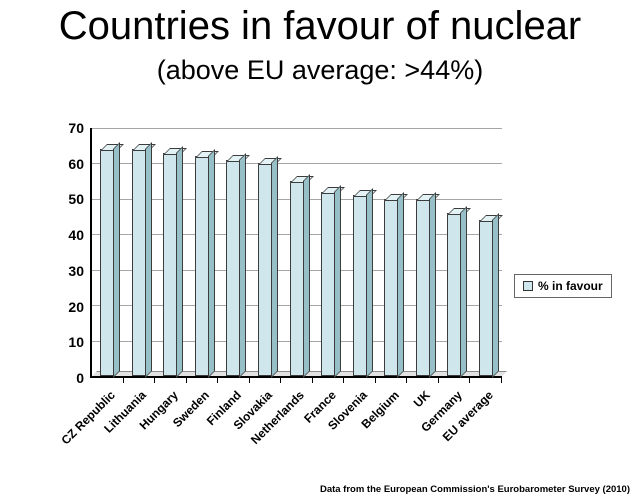  I want to click on legend-label: % in favour, so click(570, 286).